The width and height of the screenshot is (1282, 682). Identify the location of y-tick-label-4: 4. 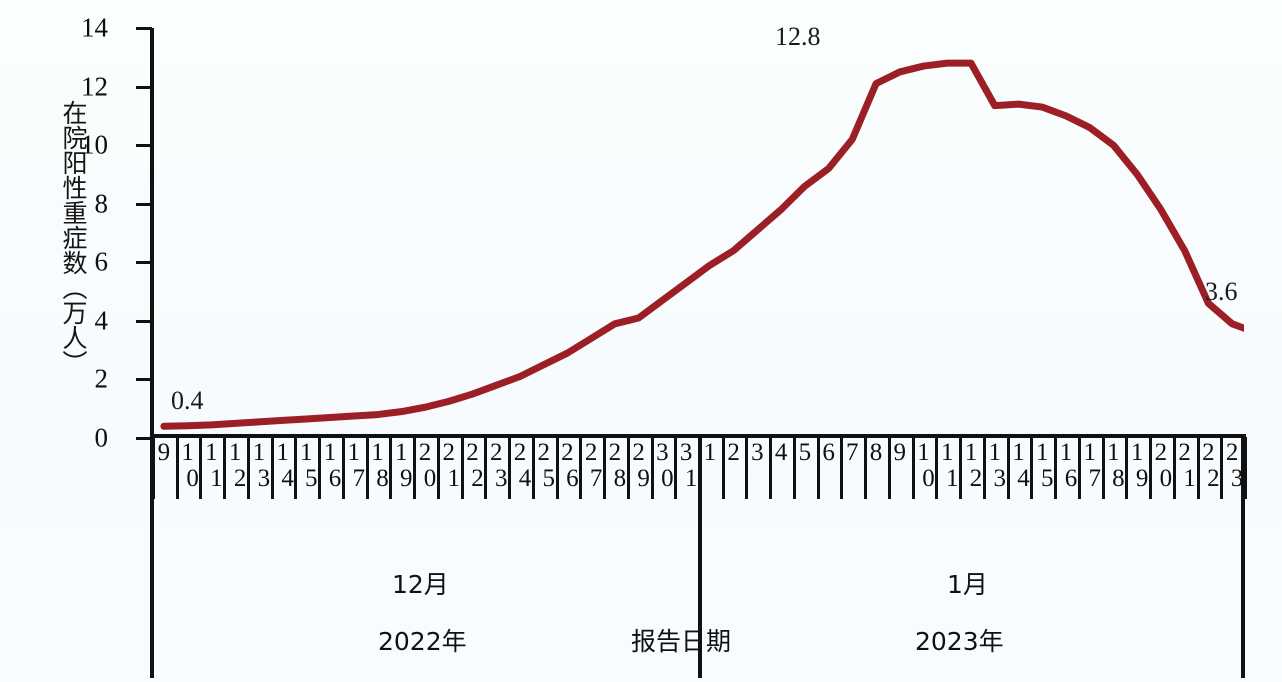
(101, 320).